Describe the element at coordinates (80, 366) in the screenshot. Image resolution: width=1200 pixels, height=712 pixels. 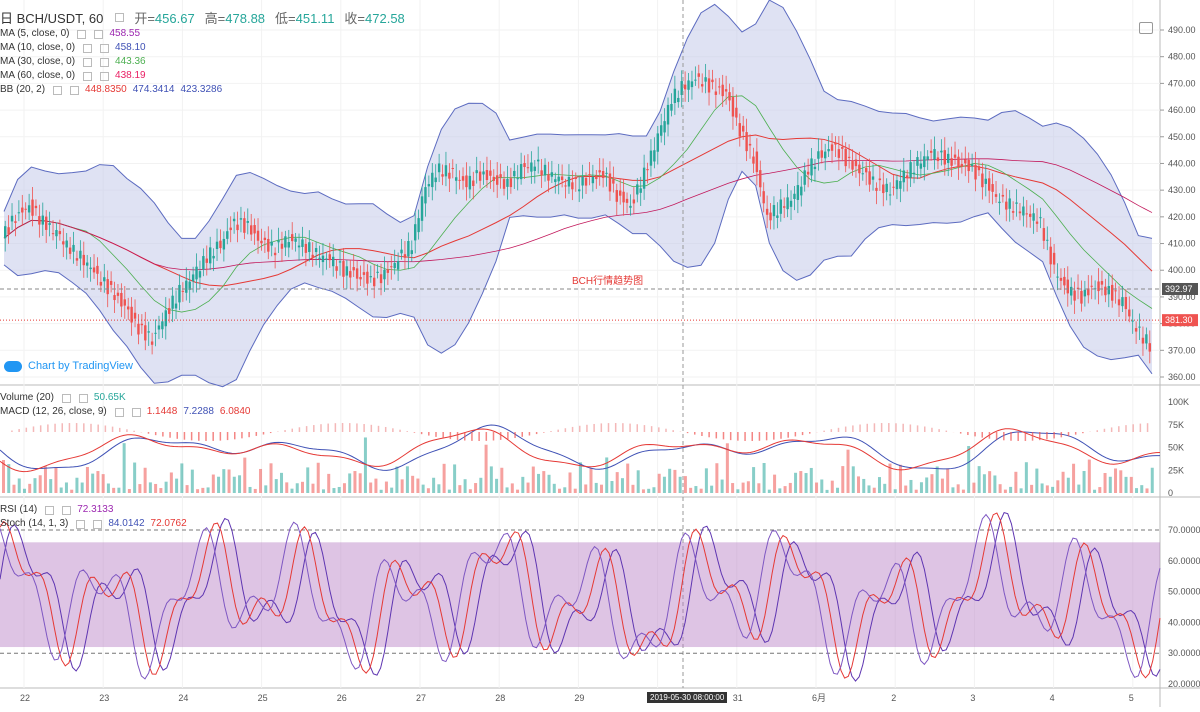
I see `tradingview-label: Chart by TradingView` at that location.